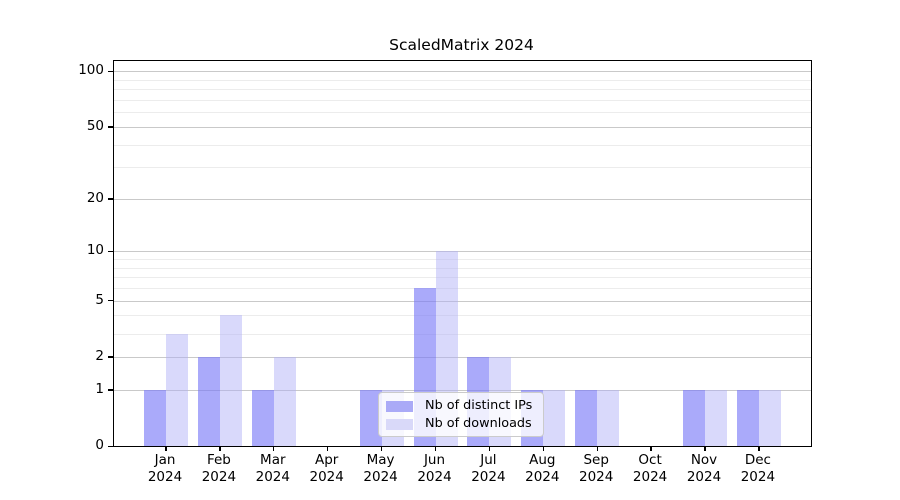  I want to click on x-tick-dec, so click(759, 448).